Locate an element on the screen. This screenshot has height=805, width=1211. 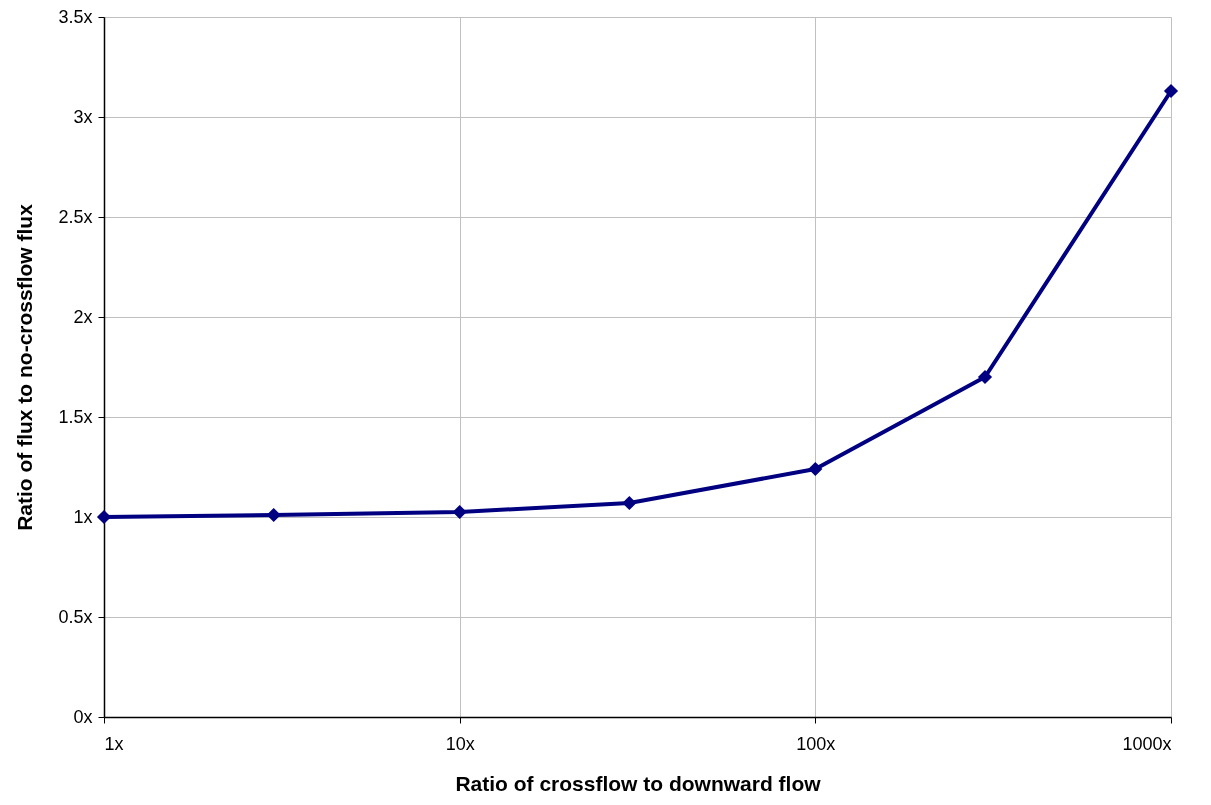
y-tick-label: 2x is located at coordinates (83, 316).